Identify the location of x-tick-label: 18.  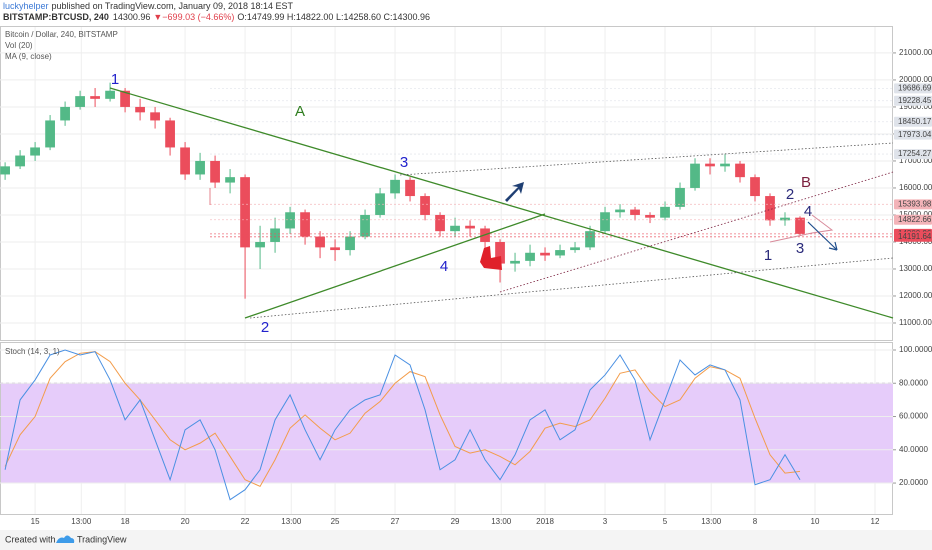
(125, 521).